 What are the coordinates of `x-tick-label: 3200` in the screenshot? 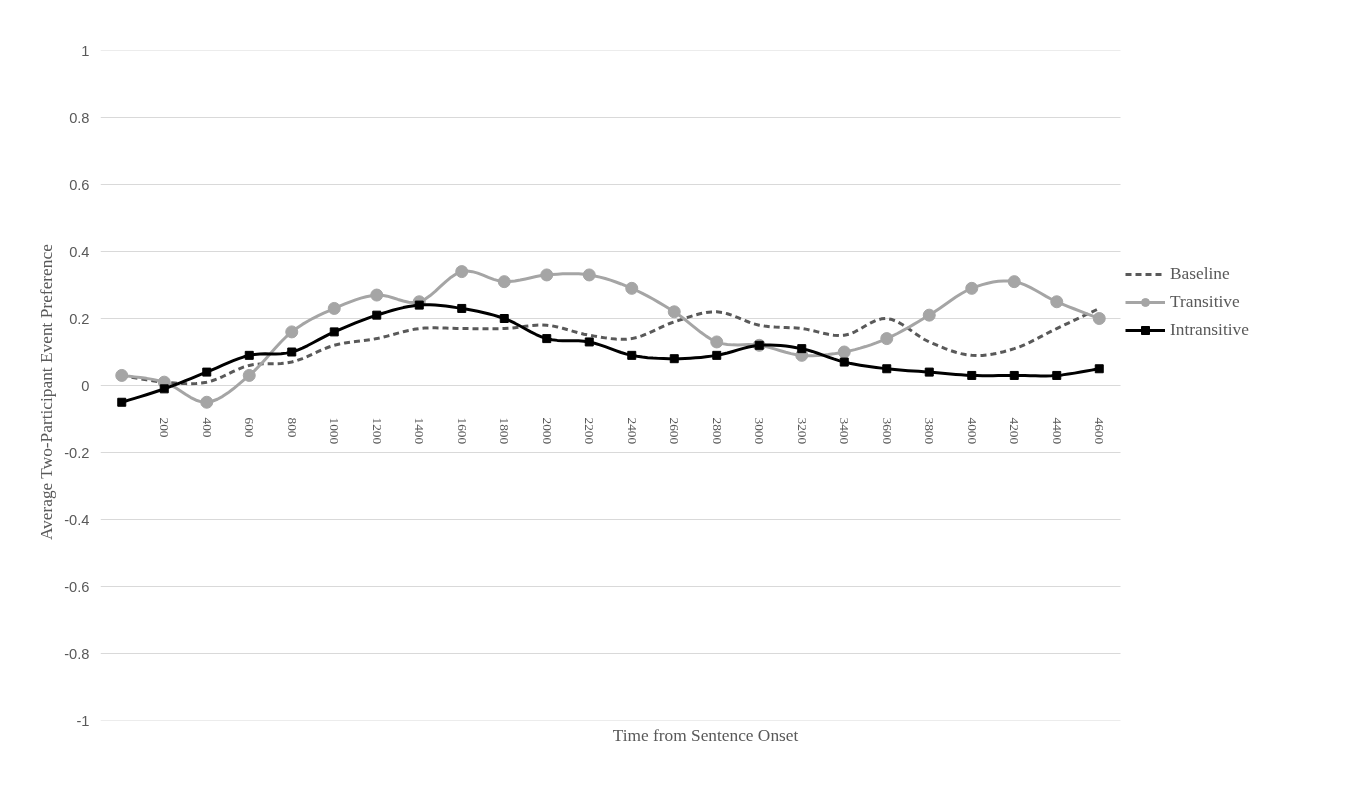 It's located at (802, 431).